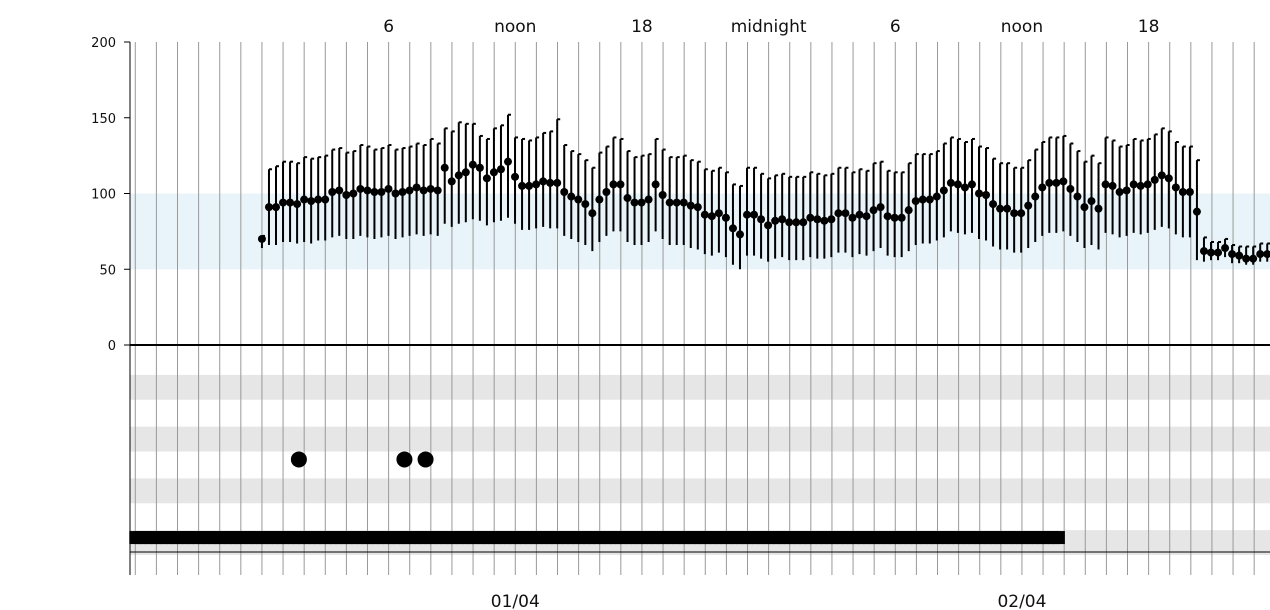 The width and height of the screenshot is (1270, 610). What do you see at coordinates (103, 119) in the screenshot?
I see `y-tick-label: 150` at bounding box center [103, 119].